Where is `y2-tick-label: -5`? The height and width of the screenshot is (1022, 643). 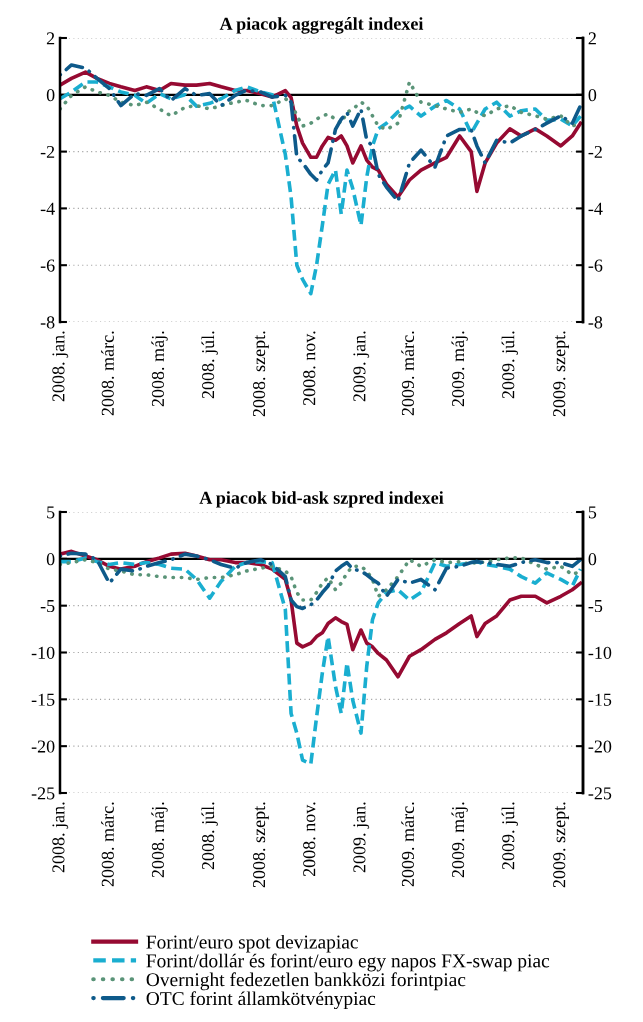 y2-tick-label: -5 is located at coordinates (595, 606).